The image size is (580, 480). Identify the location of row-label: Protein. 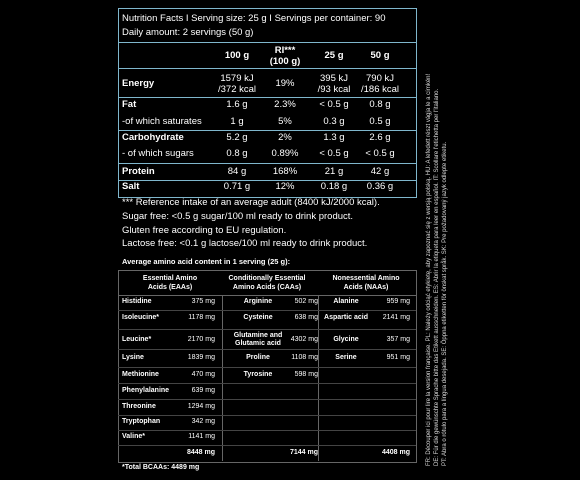
(138, 171).